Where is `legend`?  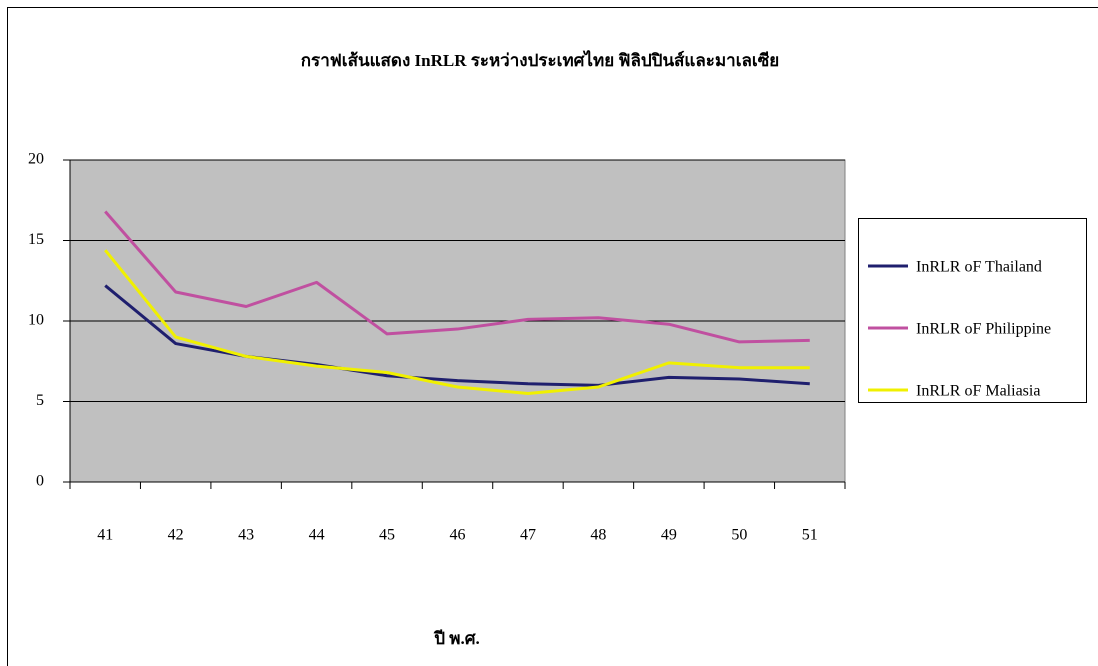
legend is located at coordinates (972, 310).